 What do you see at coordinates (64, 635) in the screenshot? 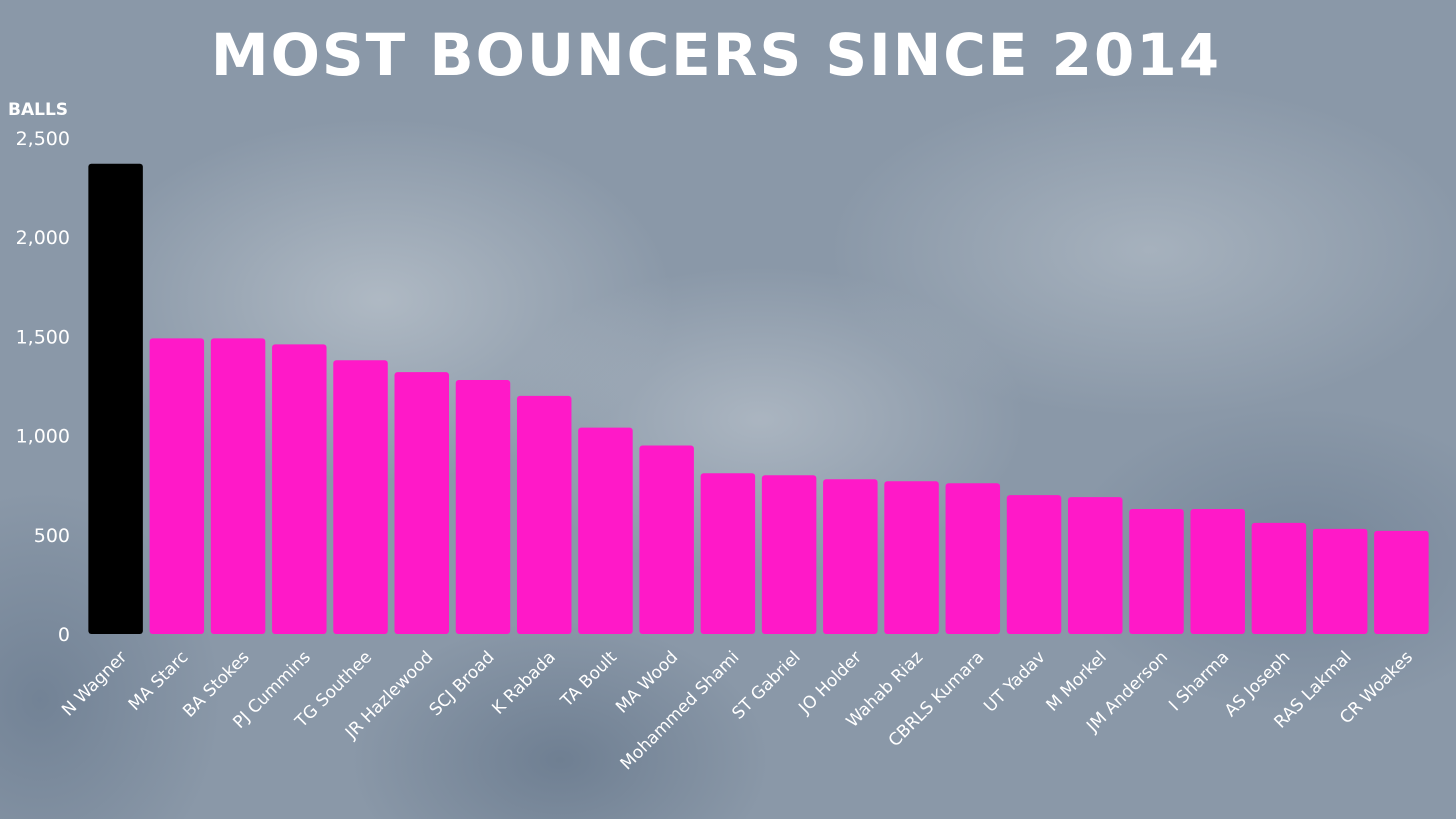
I see `y-tick-label: 0` at bounding box center [64, 635].